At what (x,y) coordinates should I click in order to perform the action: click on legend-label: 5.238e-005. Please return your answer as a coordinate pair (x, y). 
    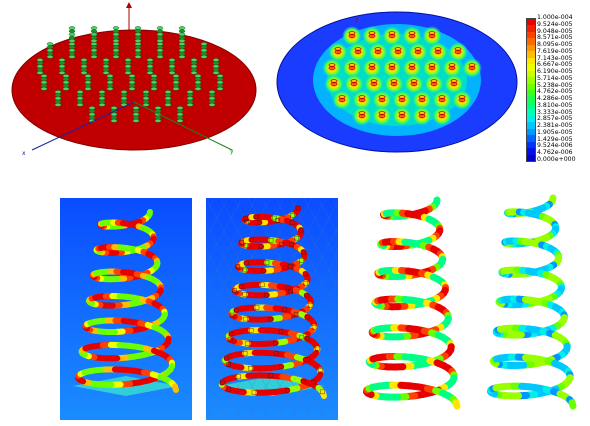
    Looking at the image, I should click on (555, 85).